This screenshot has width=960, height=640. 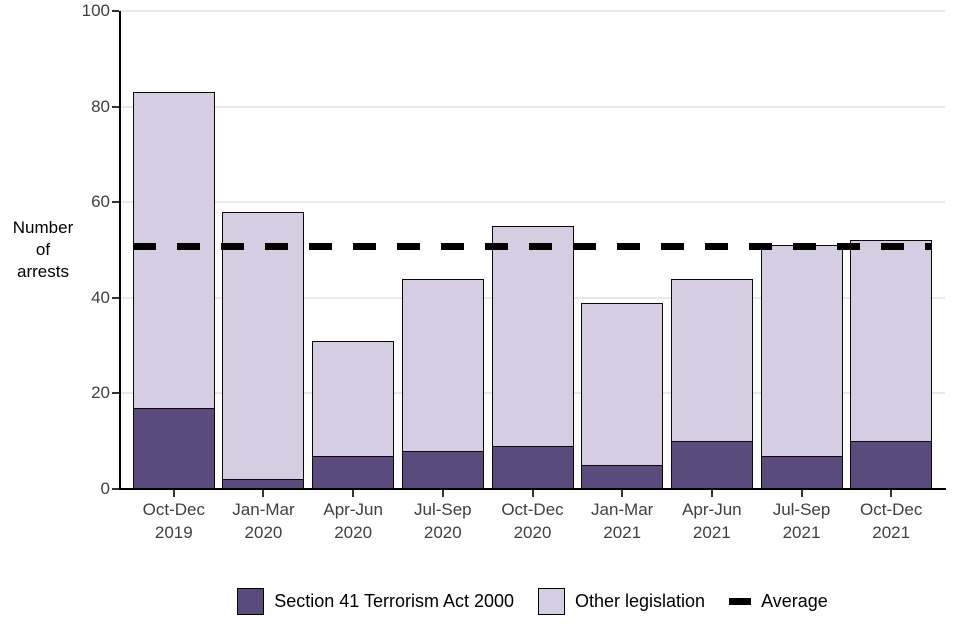 I want to click on x-tick-label-5: Oct-Dec 2020, so click(x=532, y=521).